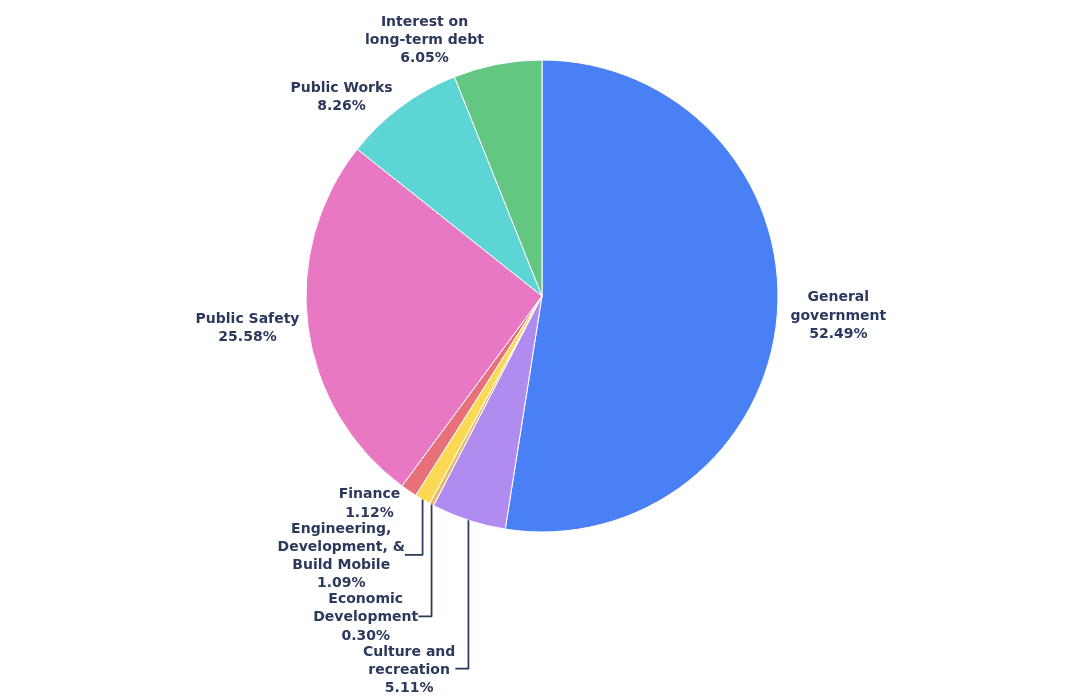 The width and height of the screenshot is (1083, 700). Describe the element at coordinates (341, 582) in the screenshot. I see `data-label: 1.09%` at that location.